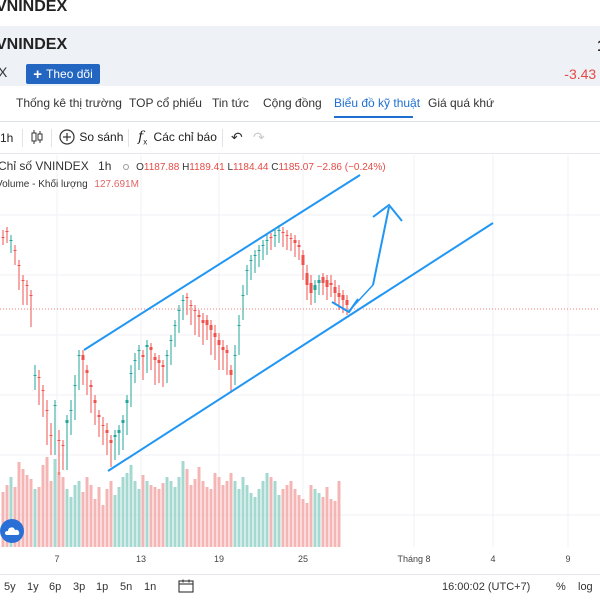 The height and width of the screenshot is (600, 600). Describe the element at coordinates (126, 587) in the screenshot. I see `range-5n: 5n` at that location.